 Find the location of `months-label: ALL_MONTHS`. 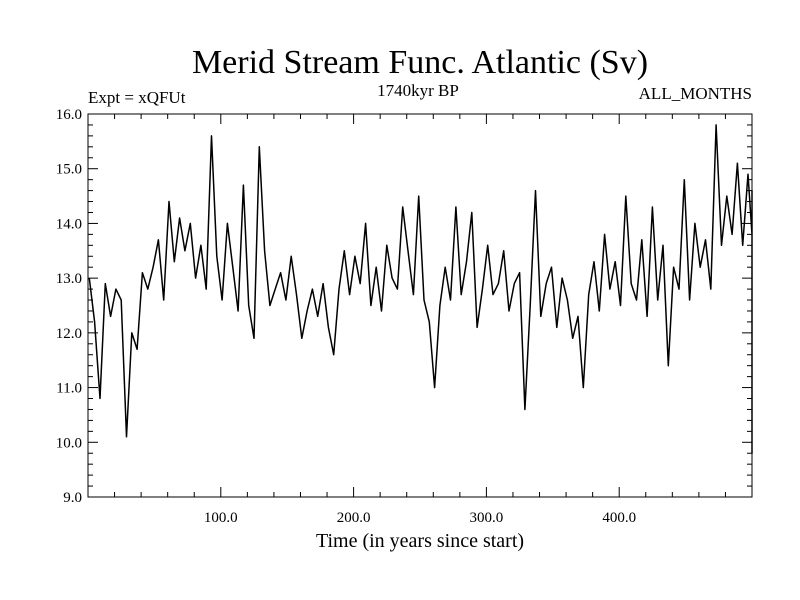

months-label: ALL_MONTHS is located at coordinates (695, 93).